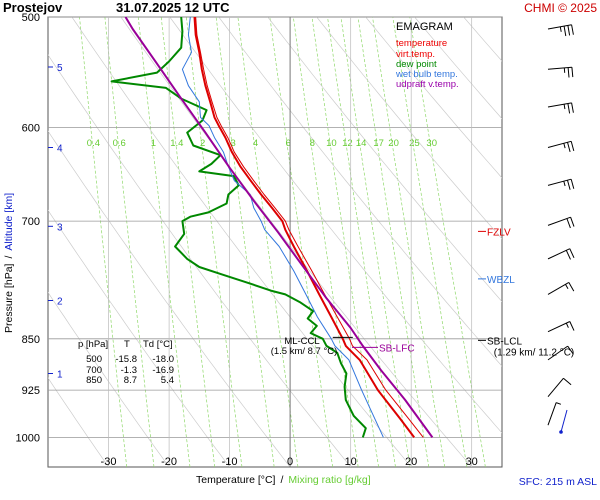 The image size is (600, 500). Describe the element at coordinates (288, 143) in the screenshot. I see `mixing-ratio-tick-label: 6` at that location.